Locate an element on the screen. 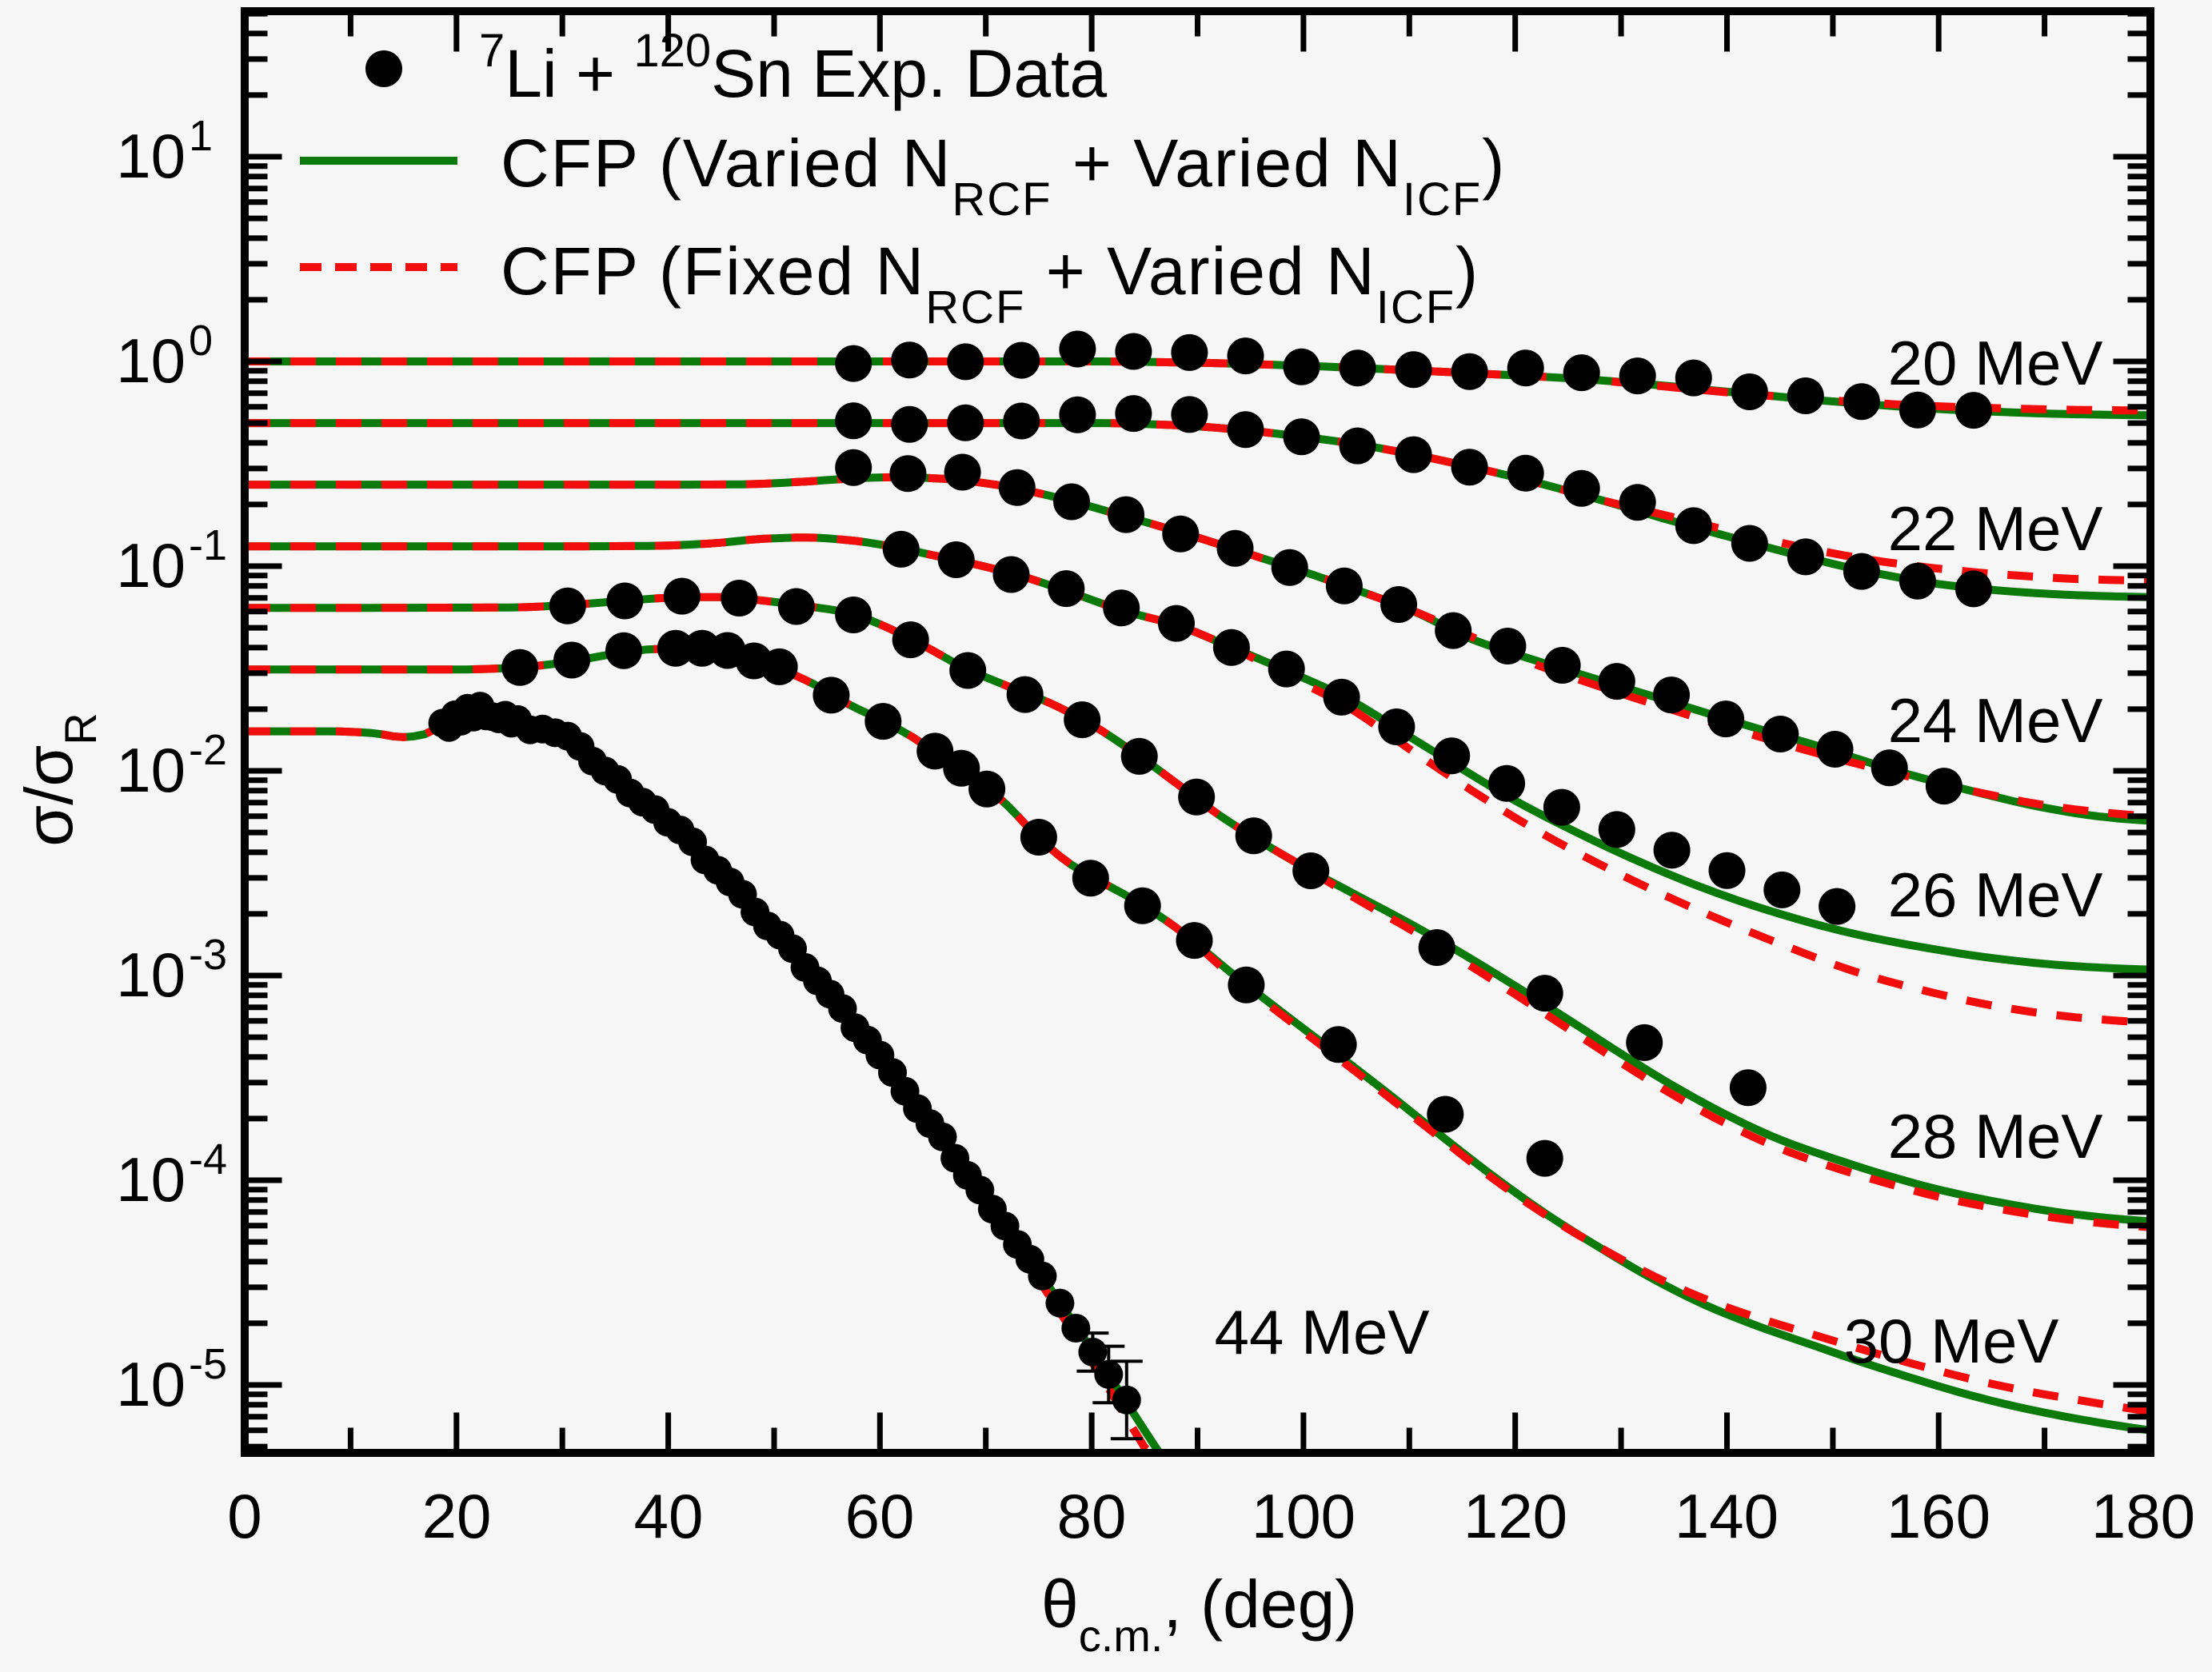  svg-text: 180 is located at coordinates (2143, 1516).